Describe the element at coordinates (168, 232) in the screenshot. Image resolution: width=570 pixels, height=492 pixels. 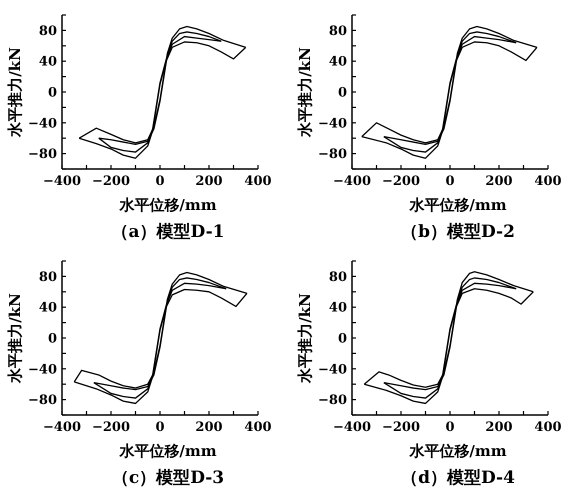
I see `text: （a）模型D-1` at that location.